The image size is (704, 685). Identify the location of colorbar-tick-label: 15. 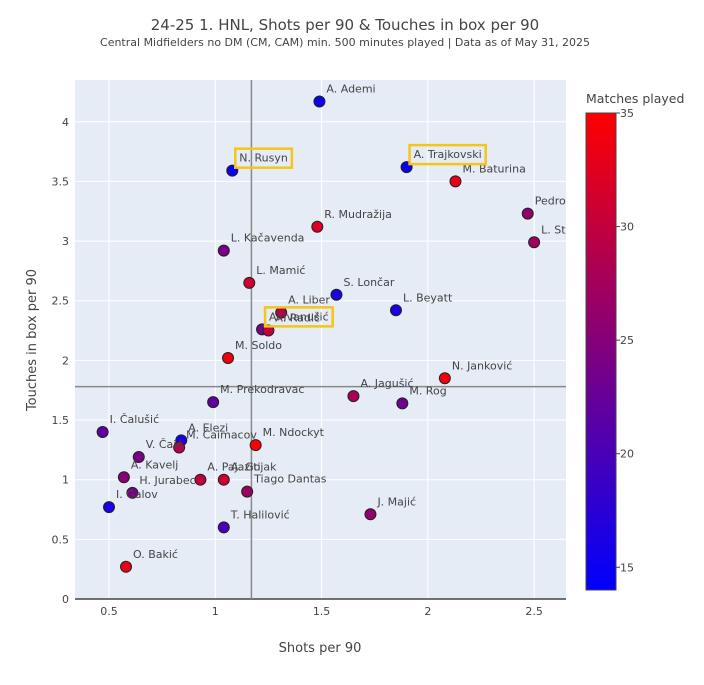
(627, 567).